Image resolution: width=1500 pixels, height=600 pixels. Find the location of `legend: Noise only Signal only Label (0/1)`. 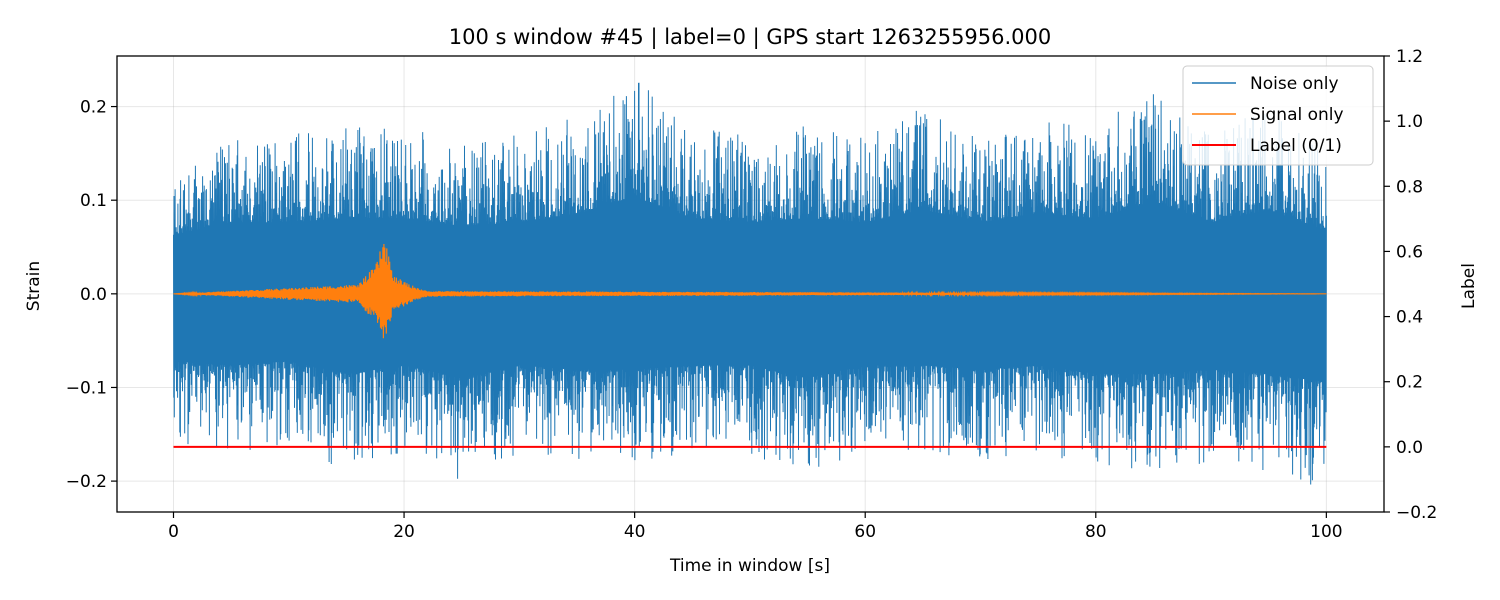

legend: Noise only Signal only Label (0/1) is located at coordinates (1278, 115).